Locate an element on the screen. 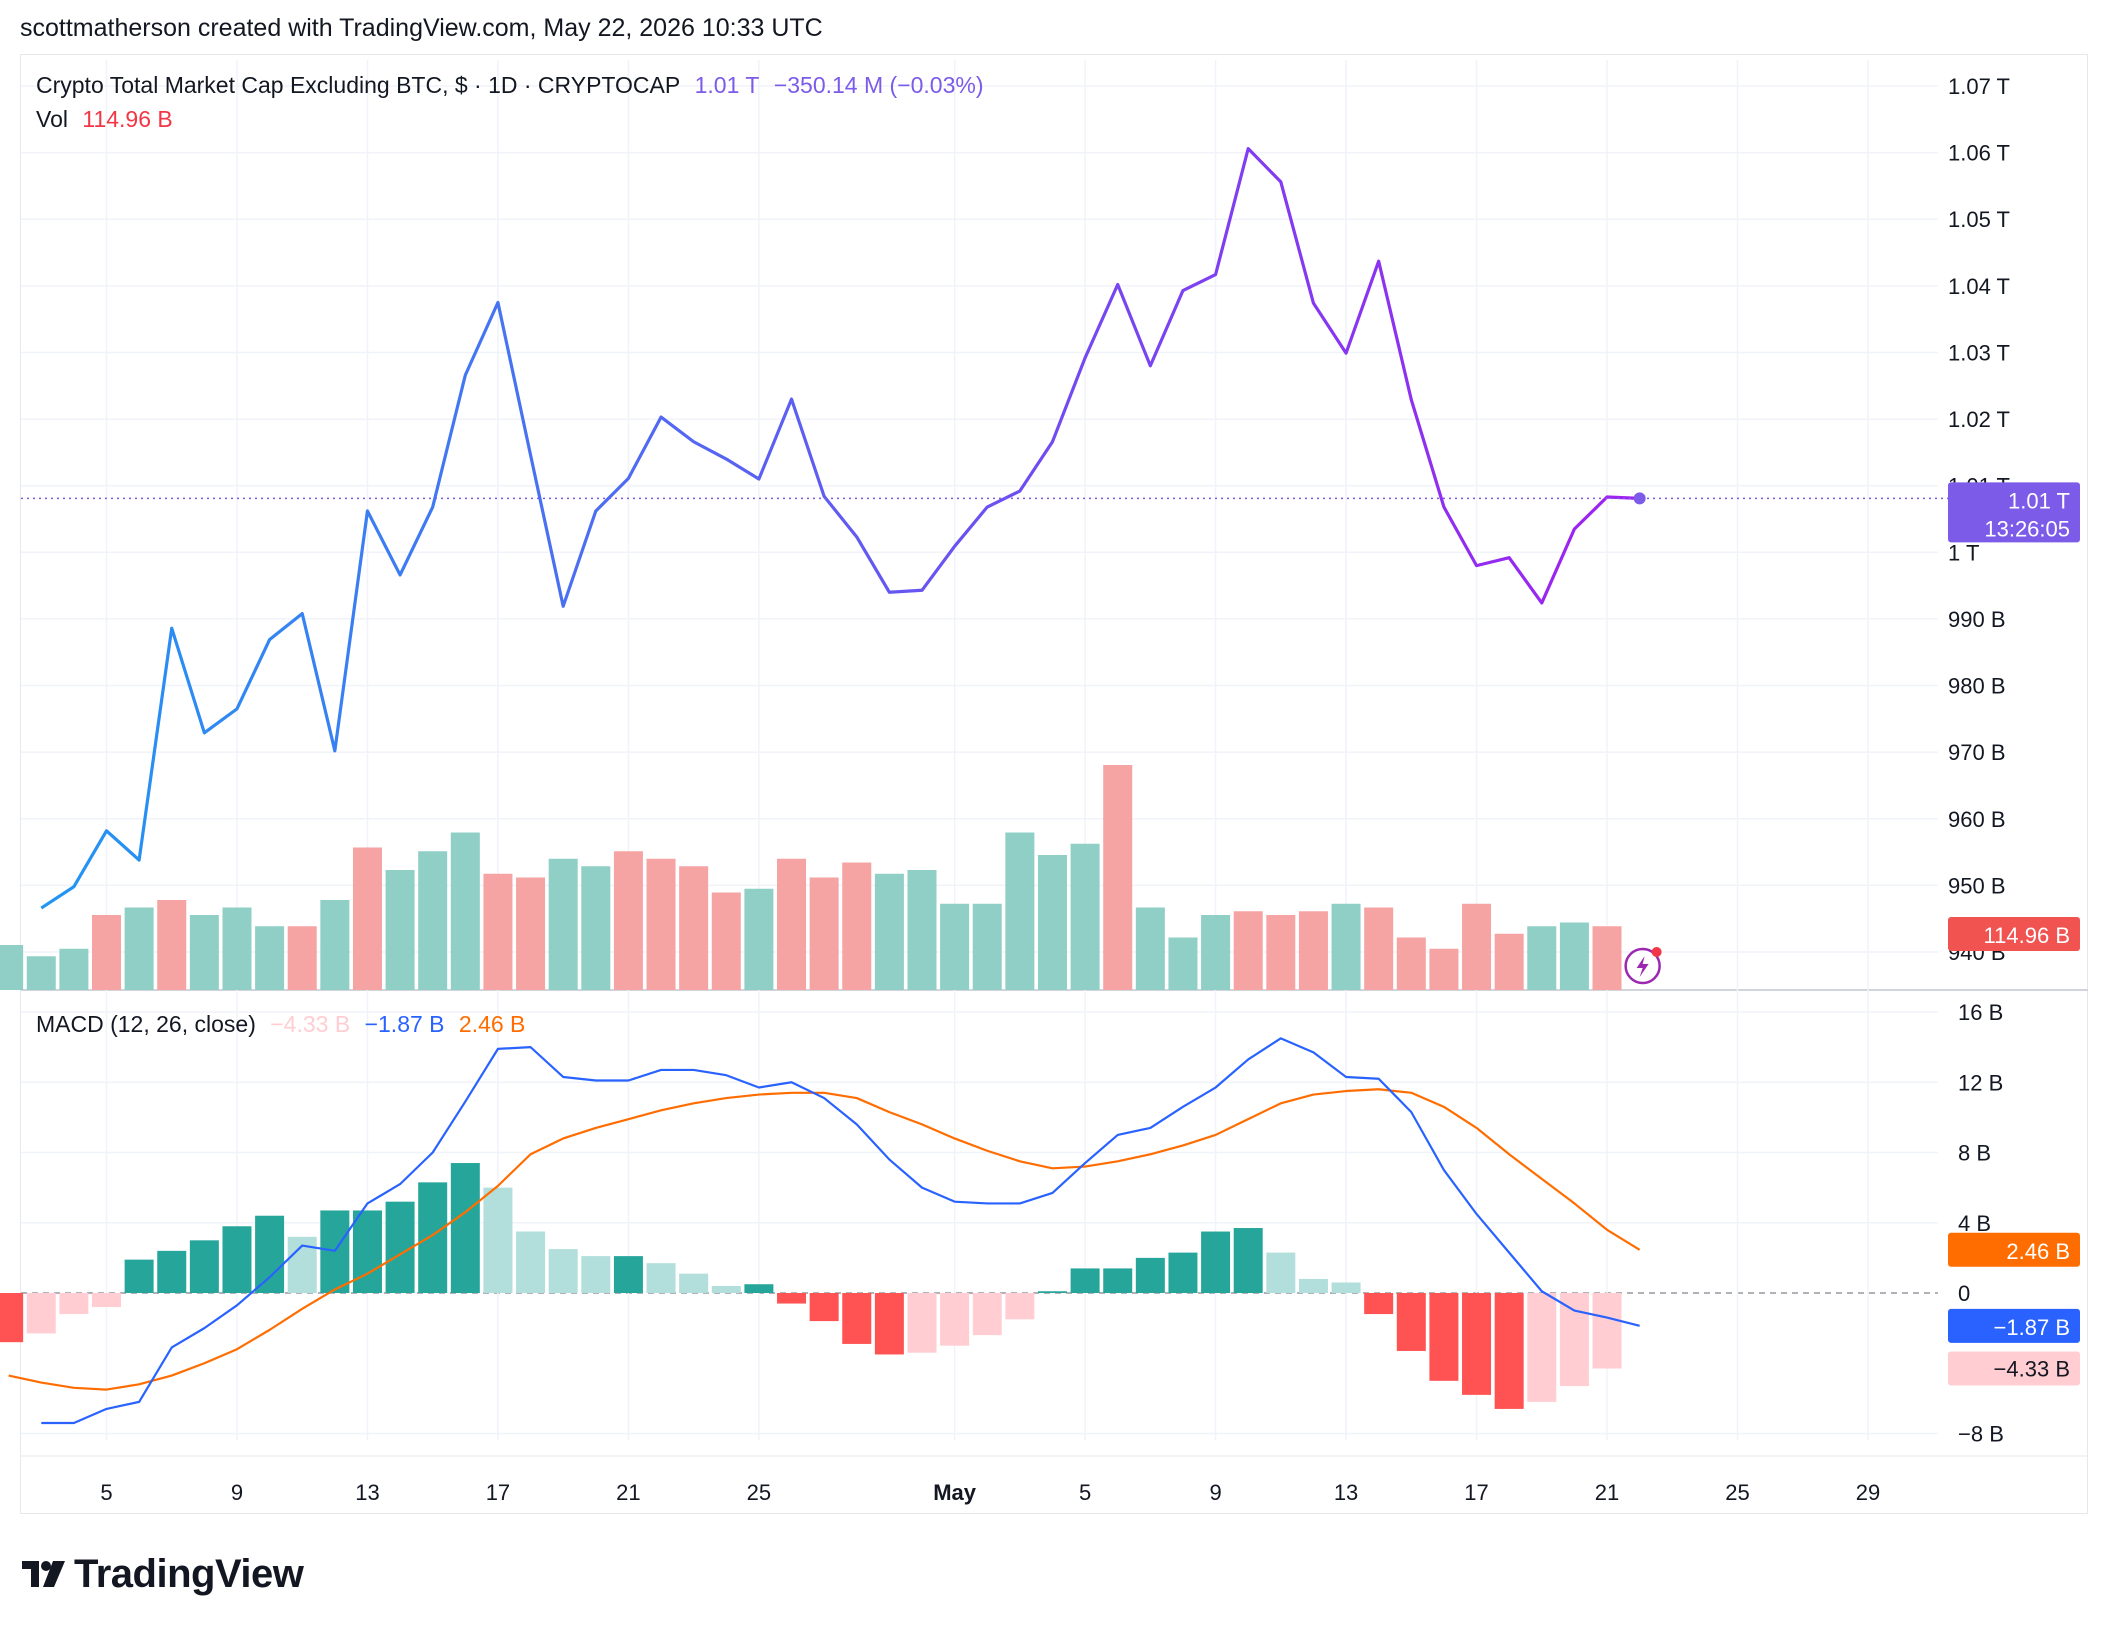 This screenshot has height=1636, width=2108. price-tag is located at coordinates (2014, 512).